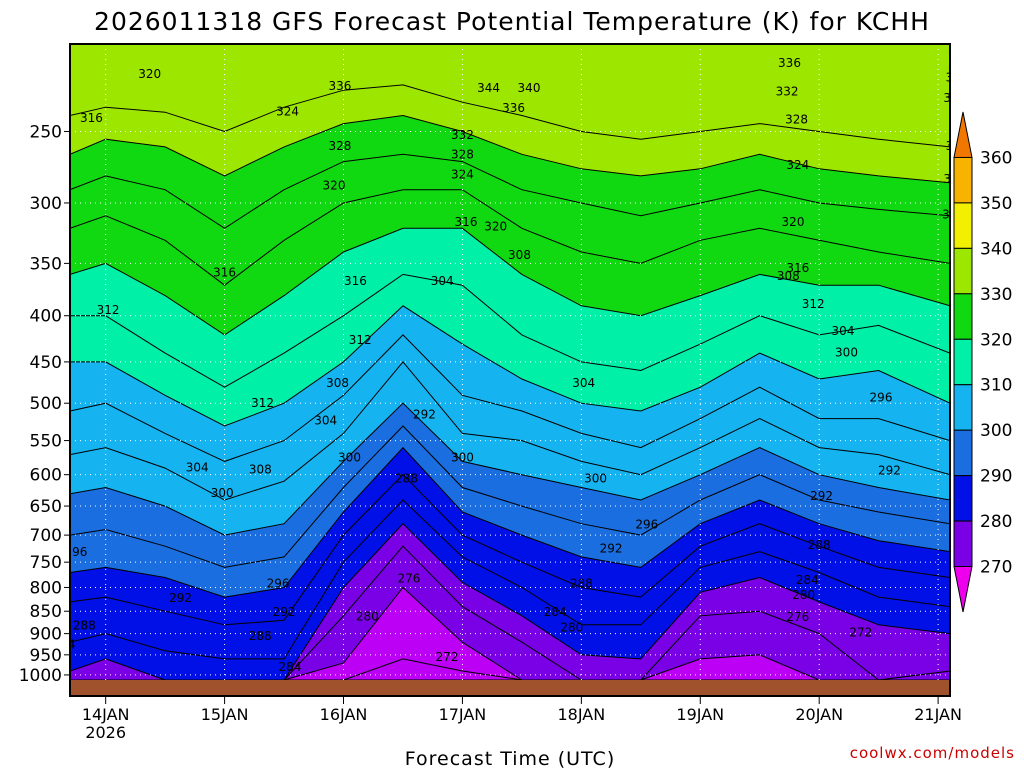 Image resolution: width=1024 pixels, height=768 pixels. I want to click on surface-terrain, so click(510, 688).